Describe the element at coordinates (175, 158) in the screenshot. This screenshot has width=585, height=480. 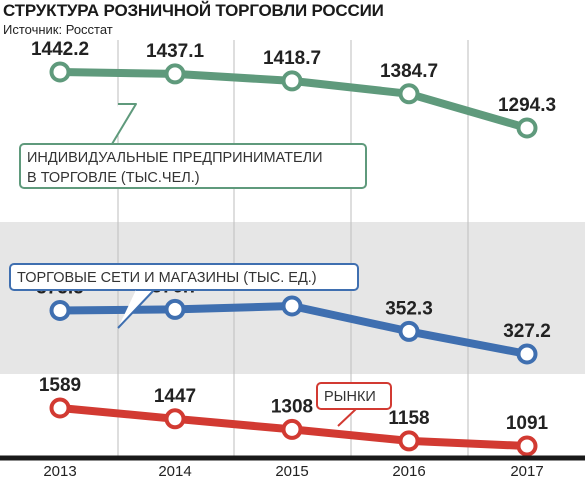
I see `series-label: ИНДИВИДУАЛЬНЫЕ ПРЕДПРИНИМАТЕЛИ` at that location.